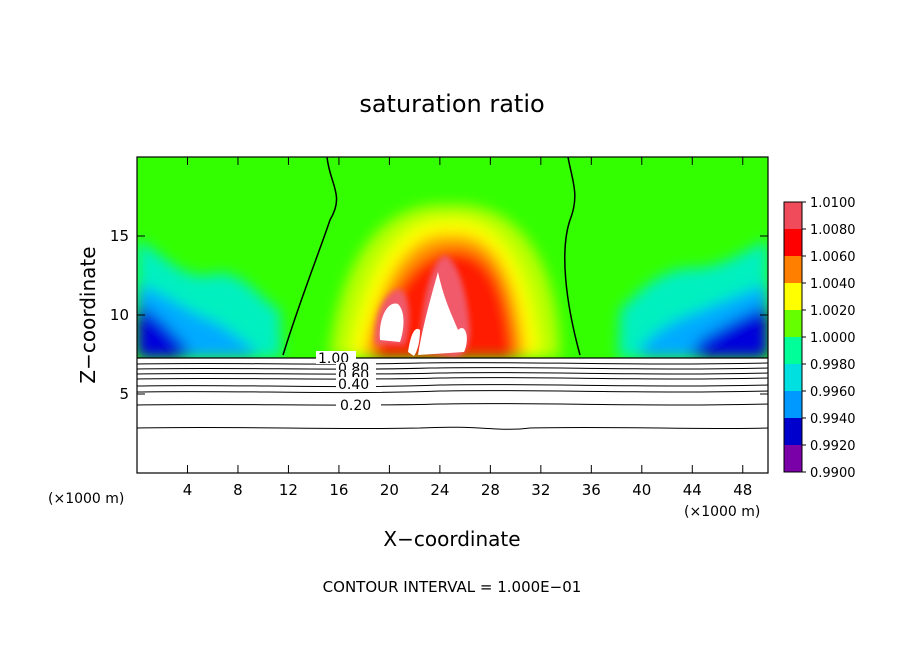 The height and width of the screenshot is (654, 904). What do you see at coordinates (641, 490) in the screenshot?
I see `x-tick-label: 40` at bounding box center [641, 490].